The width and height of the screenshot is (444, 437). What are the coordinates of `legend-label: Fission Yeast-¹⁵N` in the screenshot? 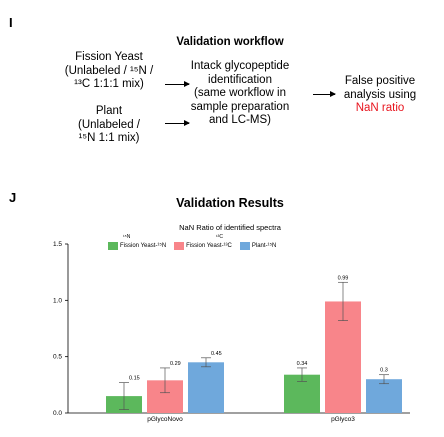 It's located at (143, 246).